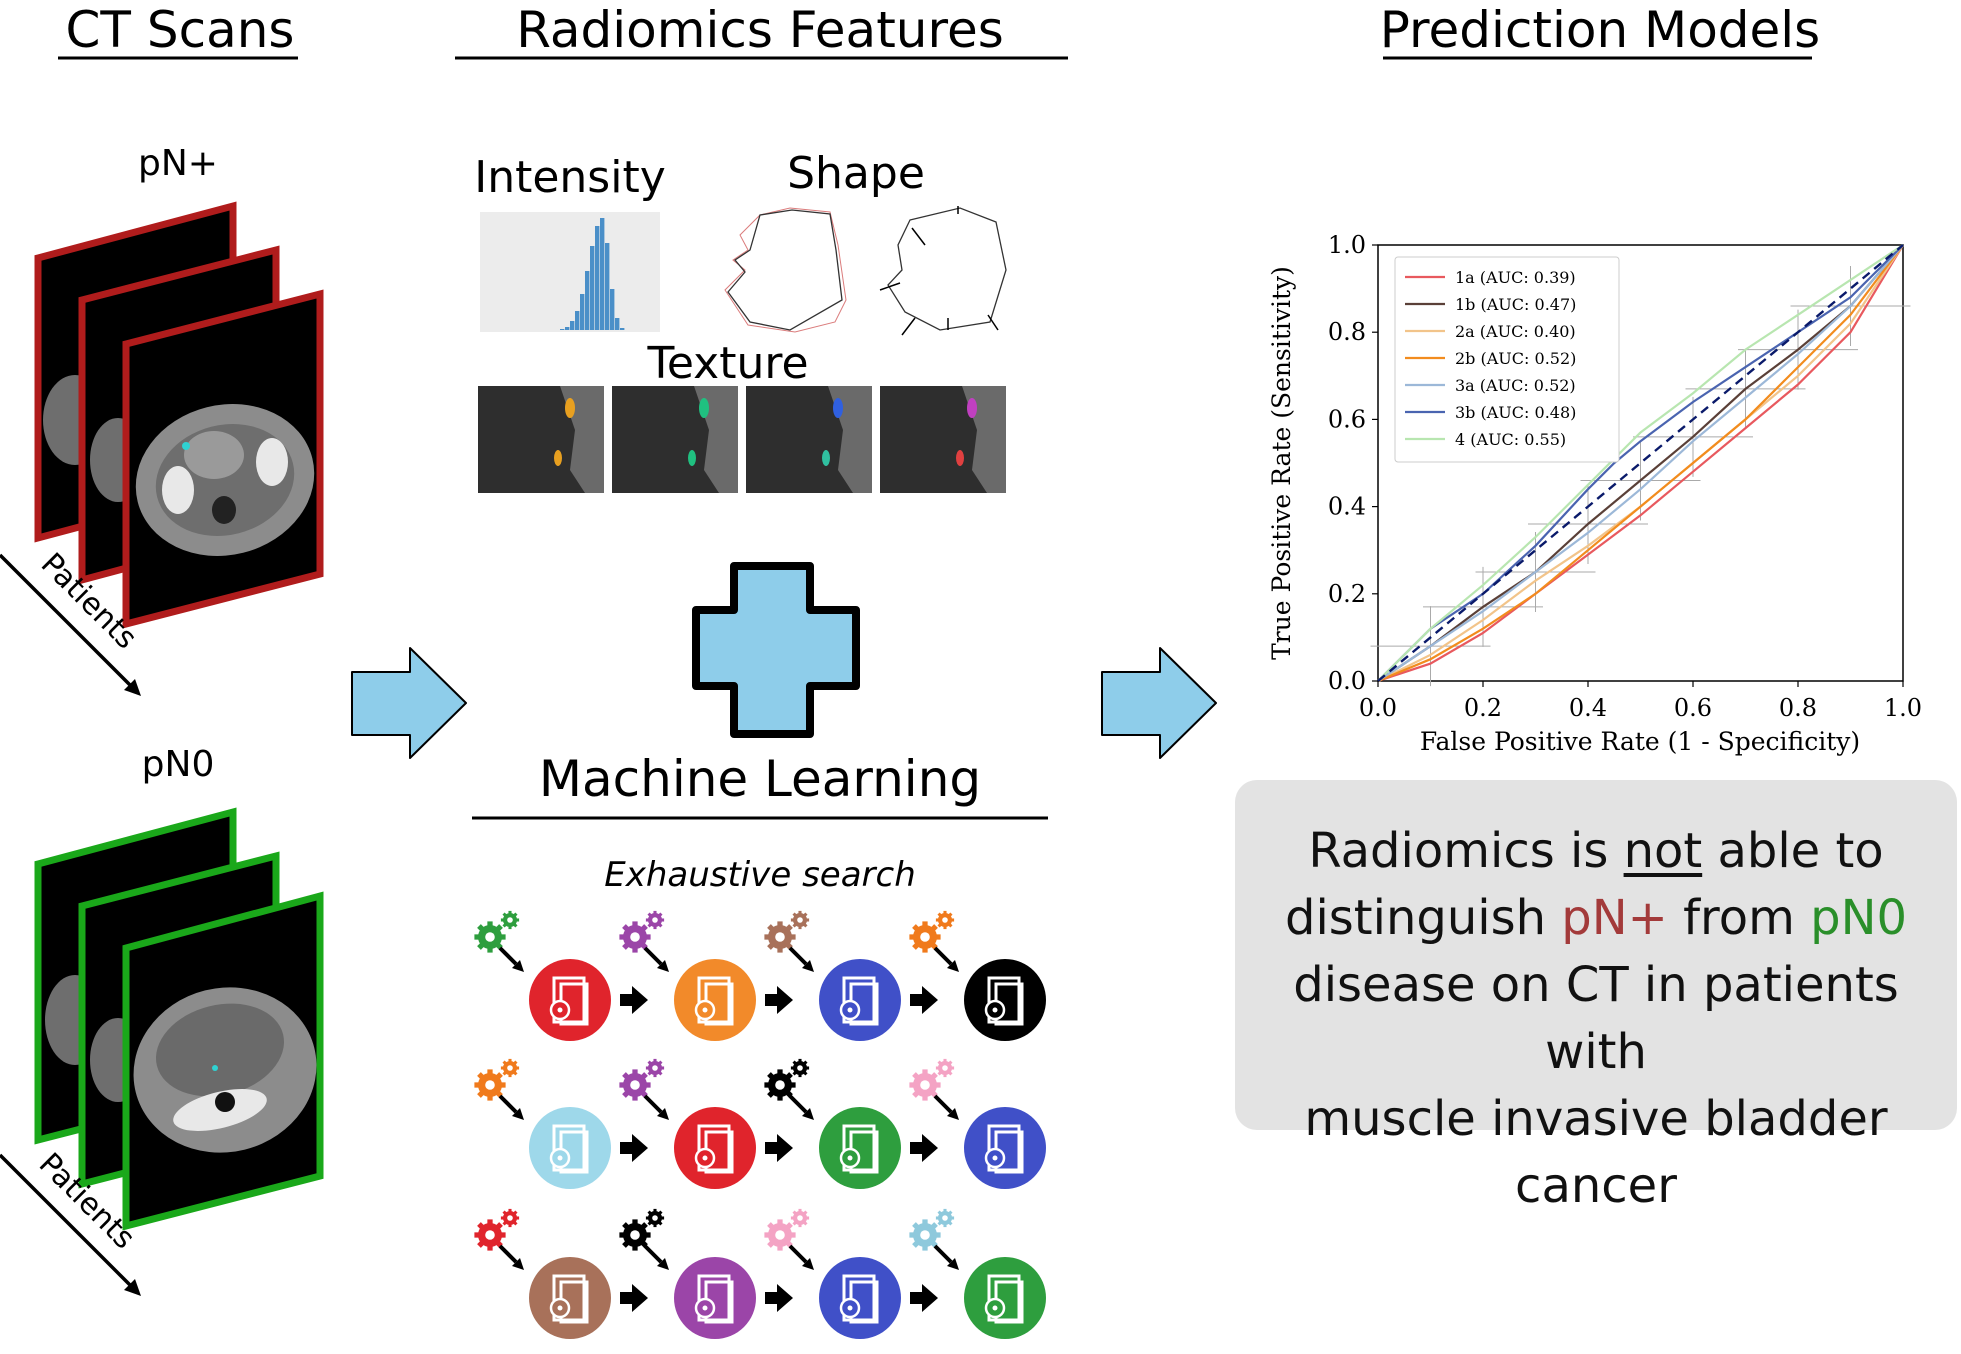 Image resolution: width=1961 pixels, height=1354 pixels. I want to click on ct-slice, so click(223, 1061).